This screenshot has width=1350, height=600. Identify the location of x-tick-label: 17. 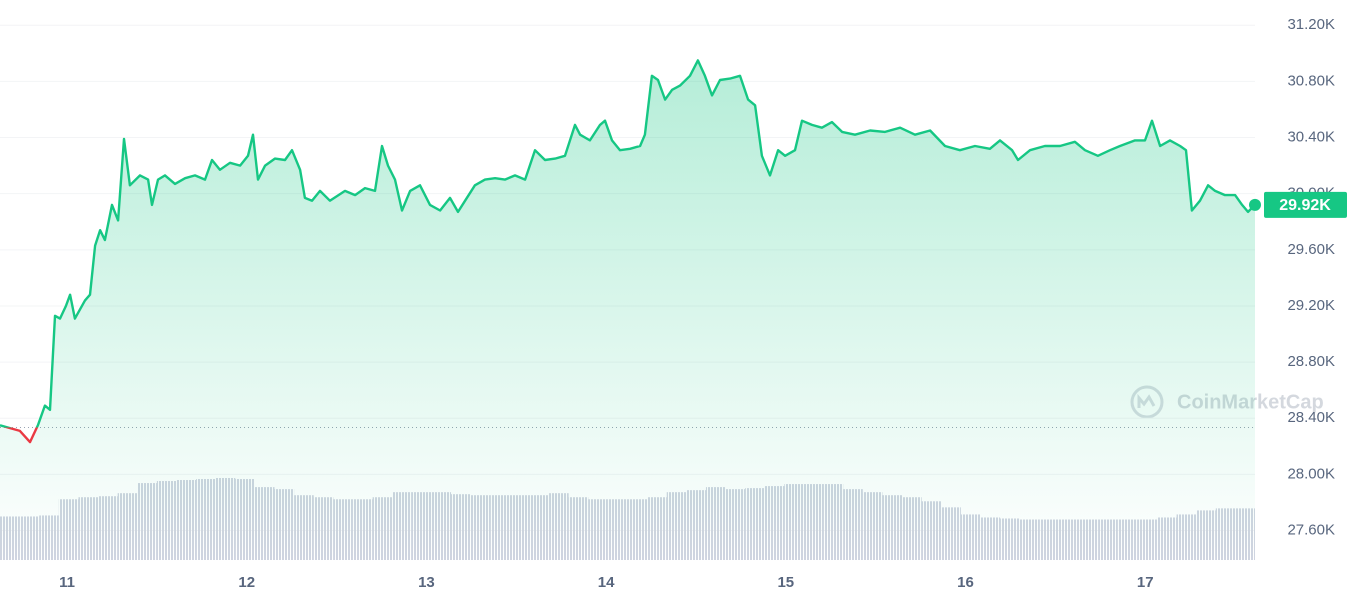
(1145, 582).